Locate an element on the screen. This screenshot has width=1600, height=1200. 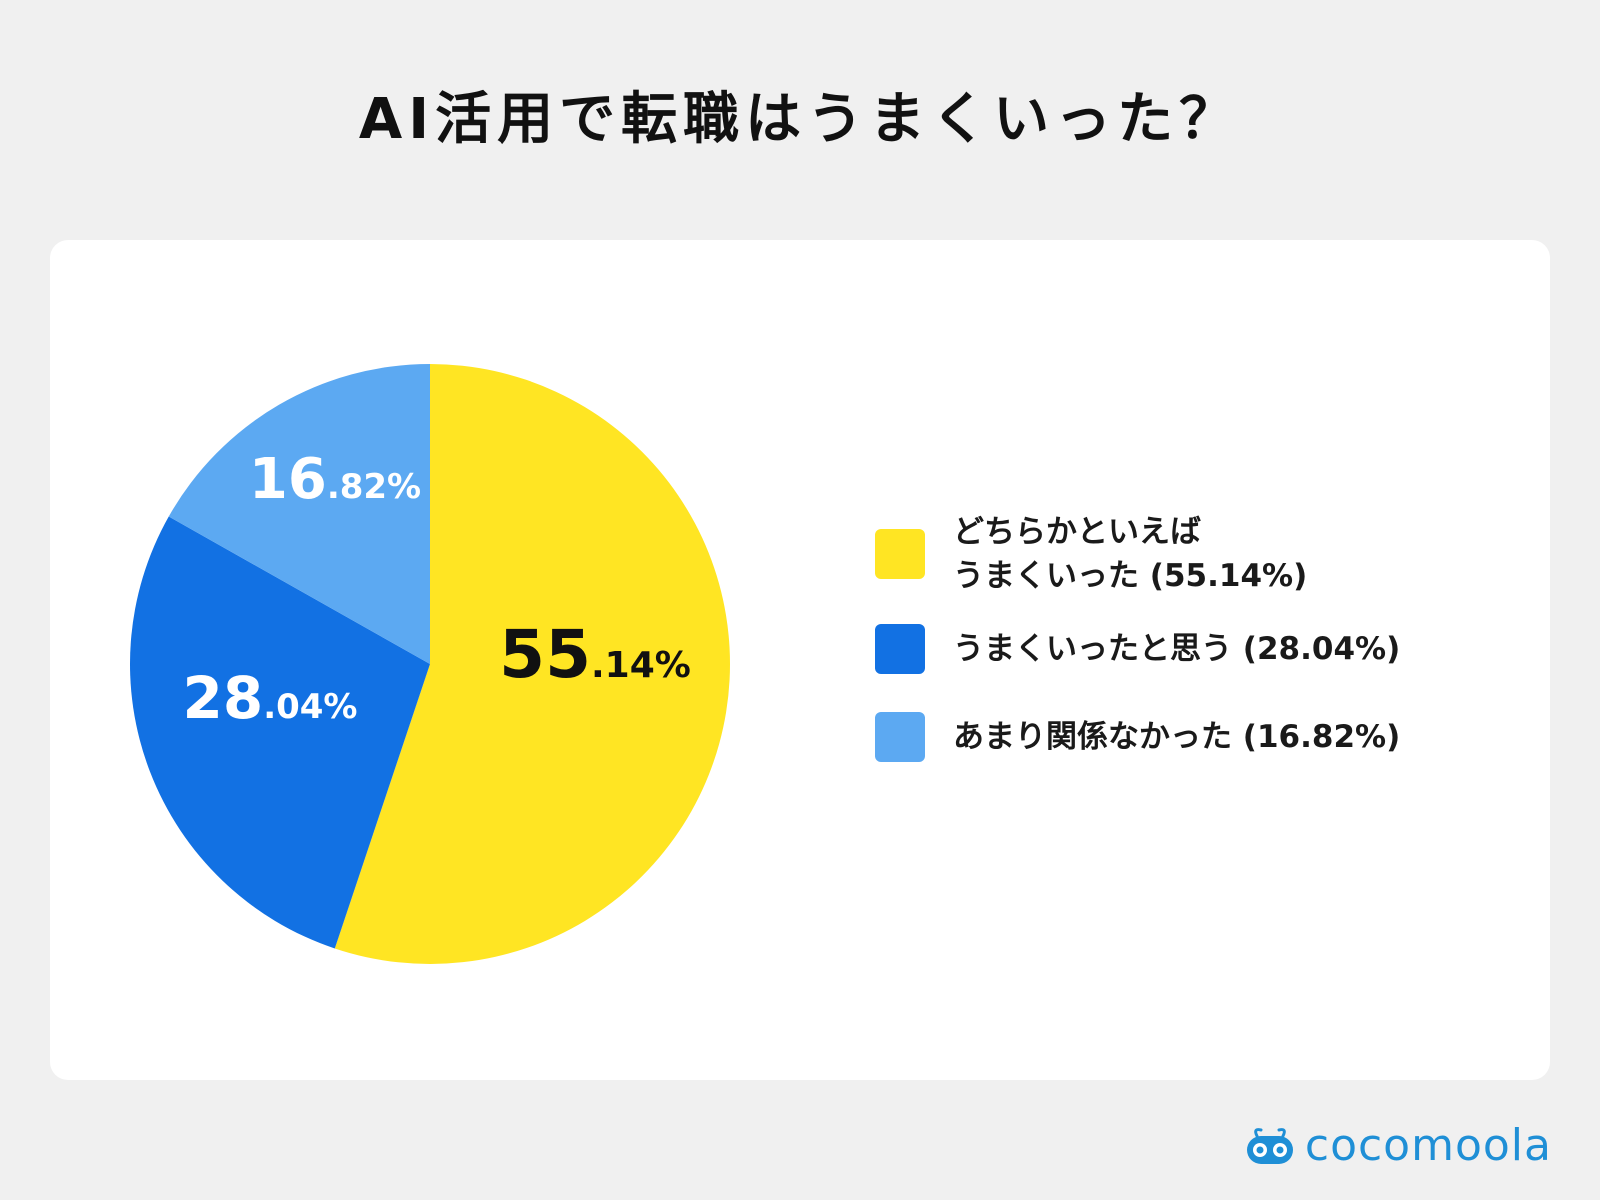
pie-slice-value-label: 16.82% is located at coordinates (335, 479).